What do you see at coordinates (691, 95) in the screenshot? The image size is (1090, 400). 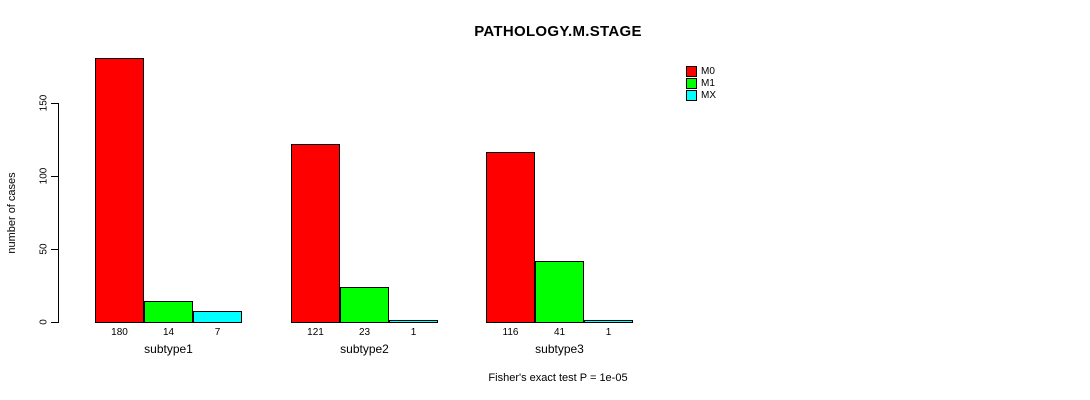 I see `legend-swatch-mx` at bounding box center [691, 95].